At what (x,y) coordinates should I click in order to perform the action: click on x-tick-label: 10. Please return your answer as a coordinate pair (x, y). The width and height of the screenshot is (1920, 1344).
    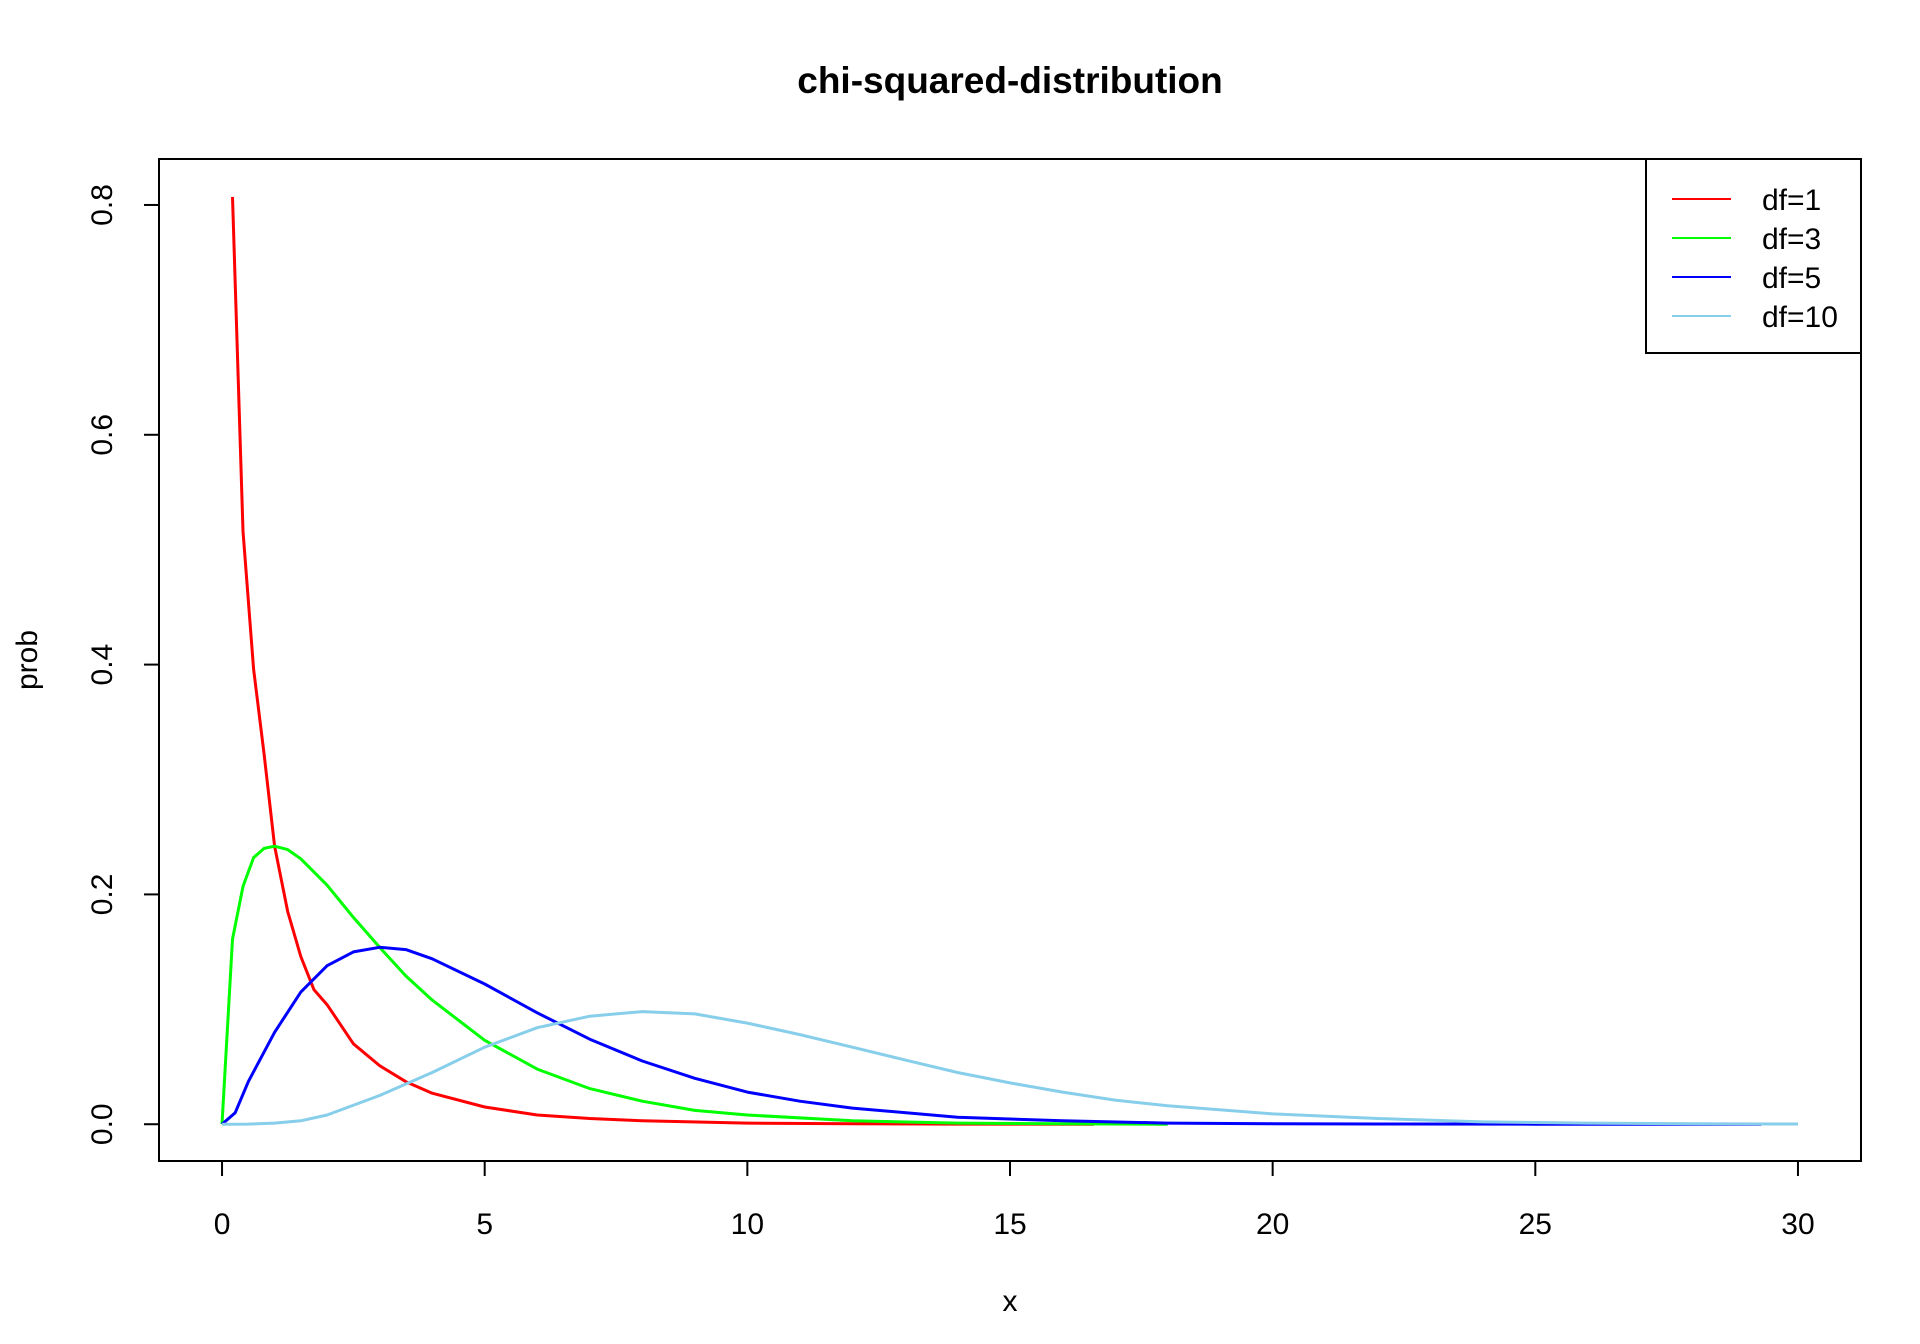
    Looking at the image, I should click on (747, 1224).